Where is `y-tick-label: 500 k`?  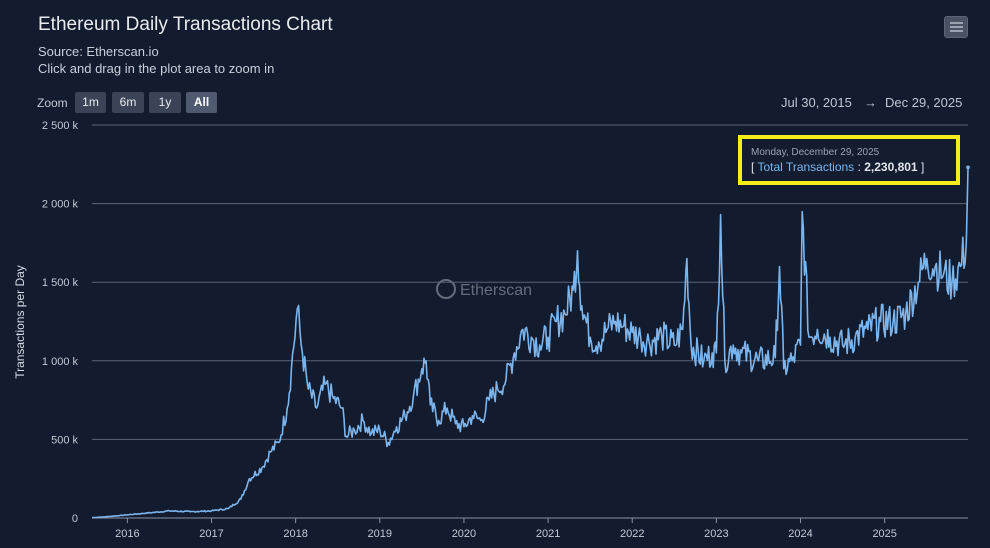
y-tick-label: 500 k is located at coordinates (64, 440).